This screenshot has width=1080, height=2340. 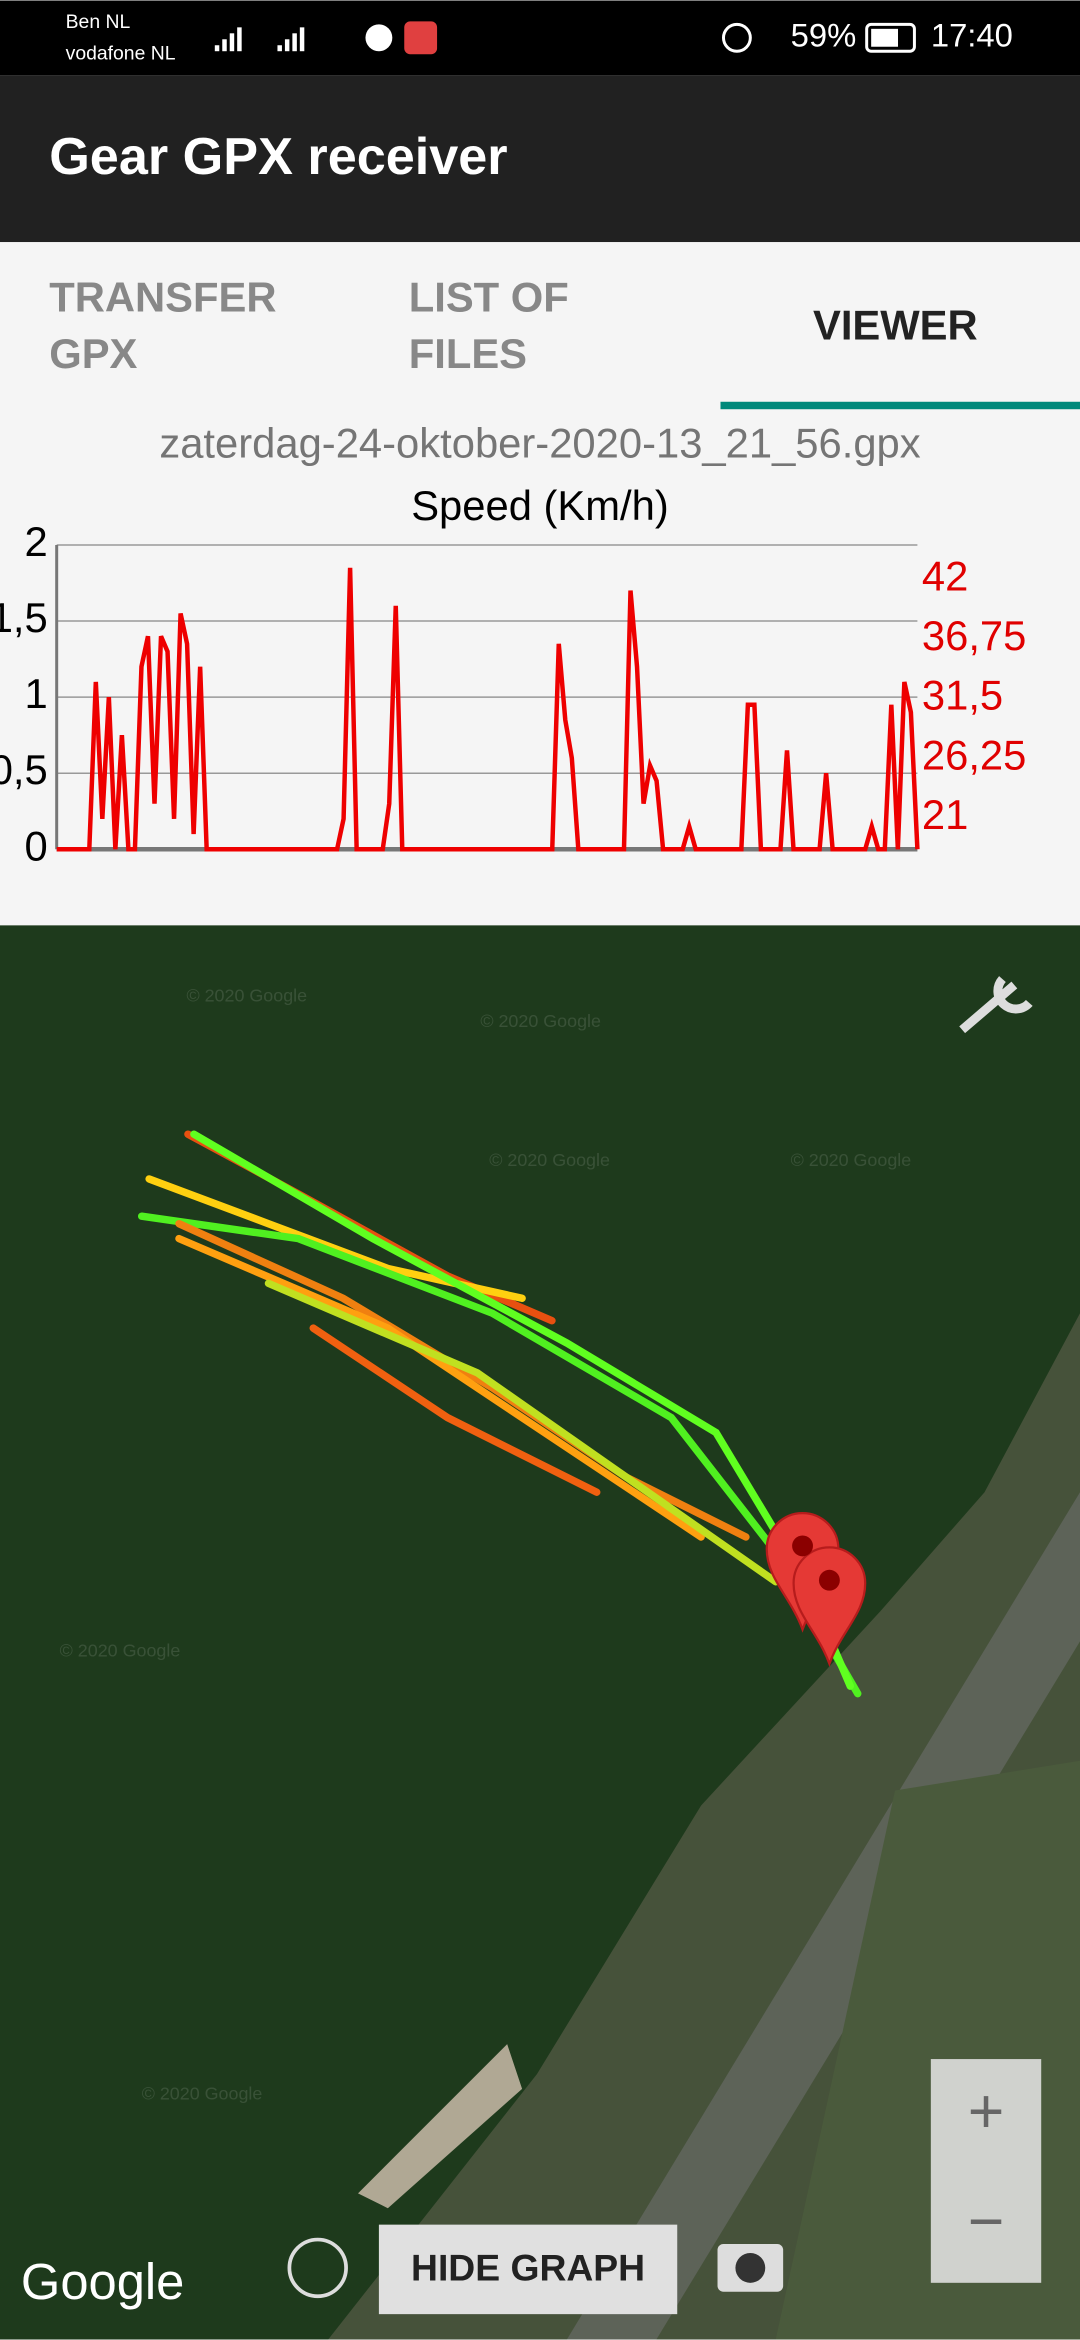 What do you see at coordinates (986, 2222) in the screenshot?
I see `zoom-out: −` at bounding box center [986, 2222].